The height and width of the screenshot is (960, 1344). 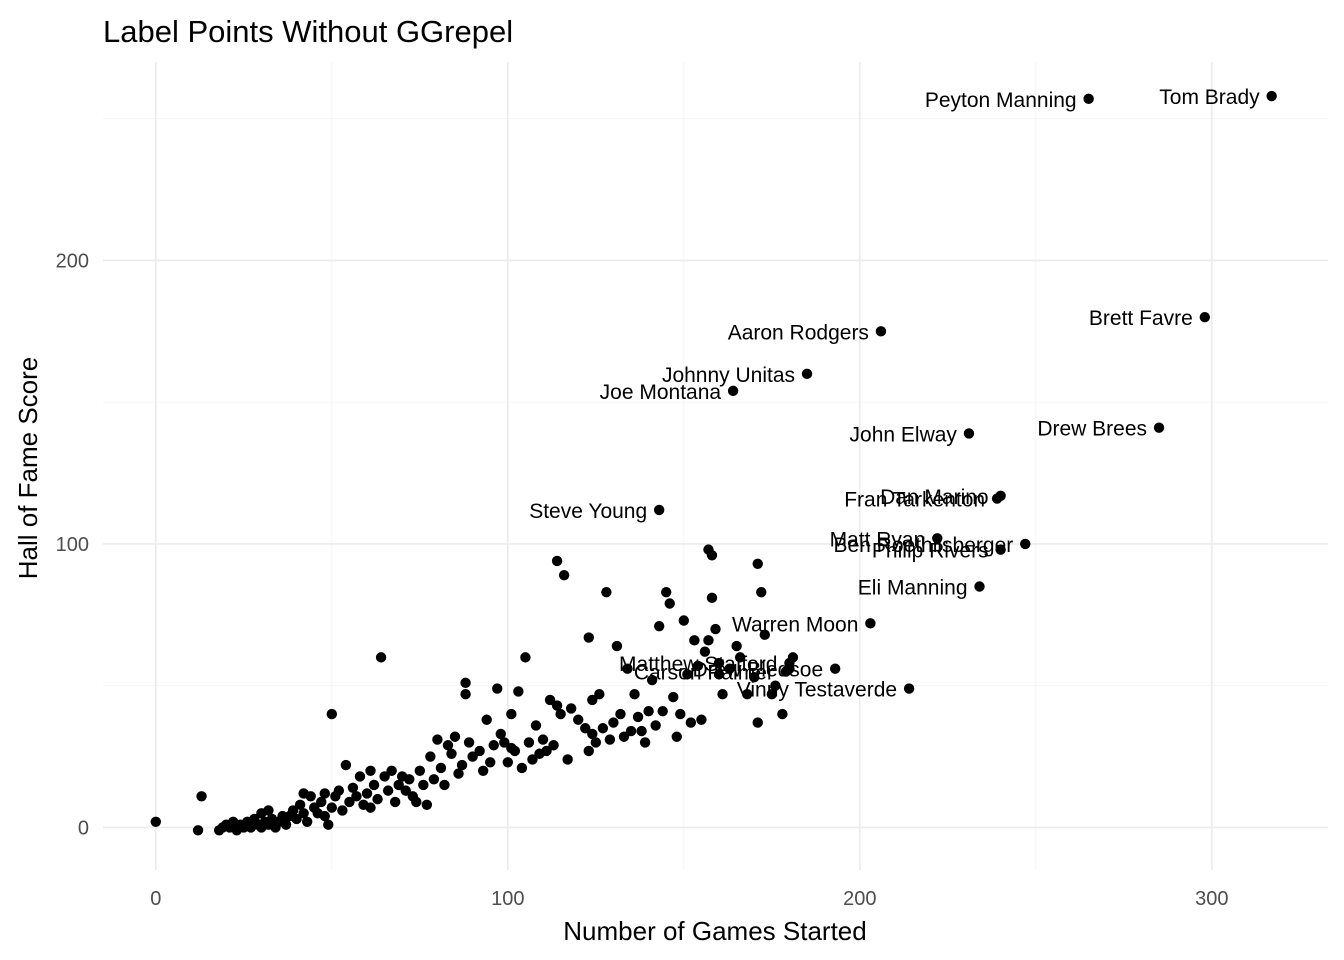 What do you see at coordinates (1001, 100) in the screenshot?
I see `point-label: Peyton Manning` at bounding box center [1001, 100].